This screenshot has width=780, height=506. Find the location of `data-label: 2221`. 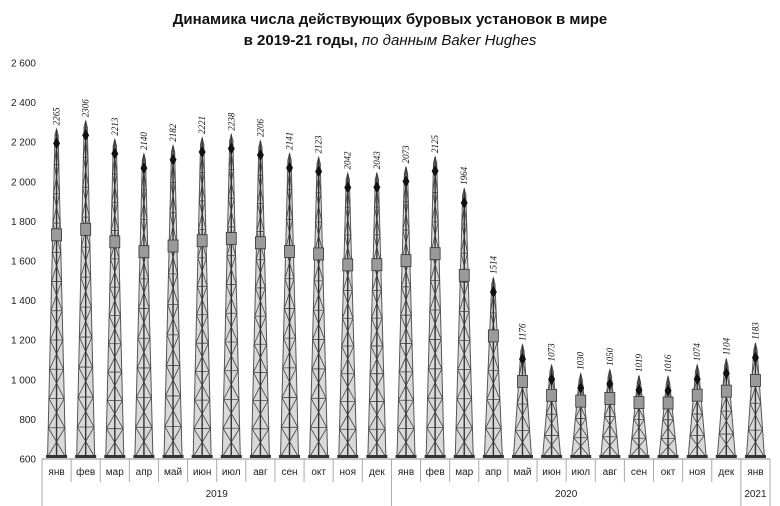

data-label: 2221 is located at coordinates (202, 125).